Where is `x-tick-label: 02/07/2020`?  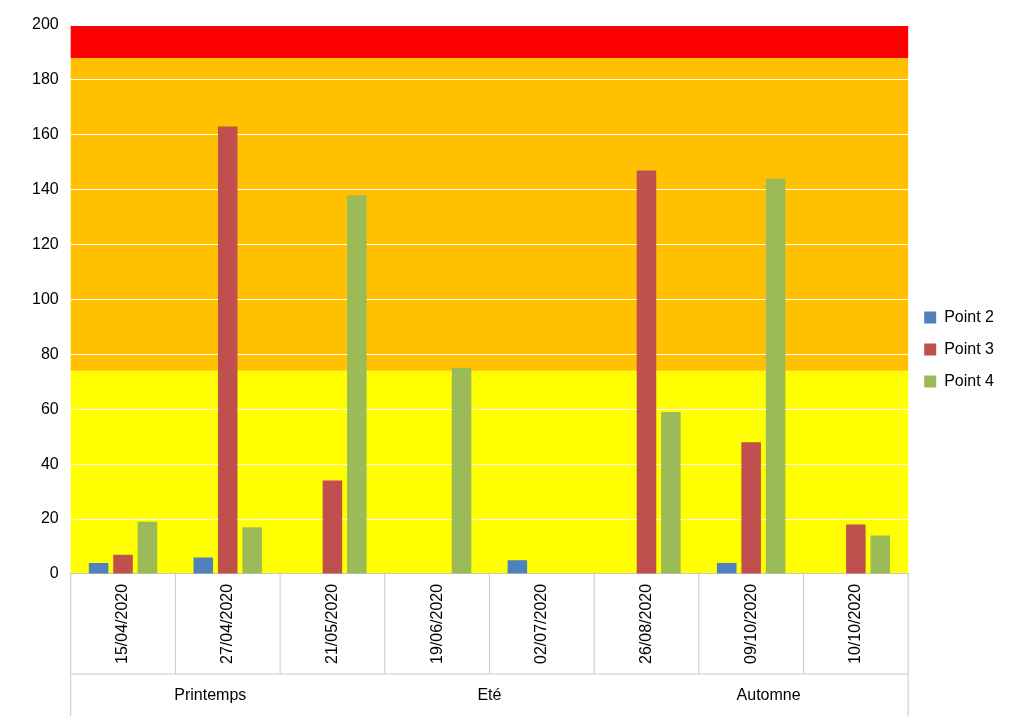
x-tick-label: 02/07/2020 is located at coordinates (541, 623).